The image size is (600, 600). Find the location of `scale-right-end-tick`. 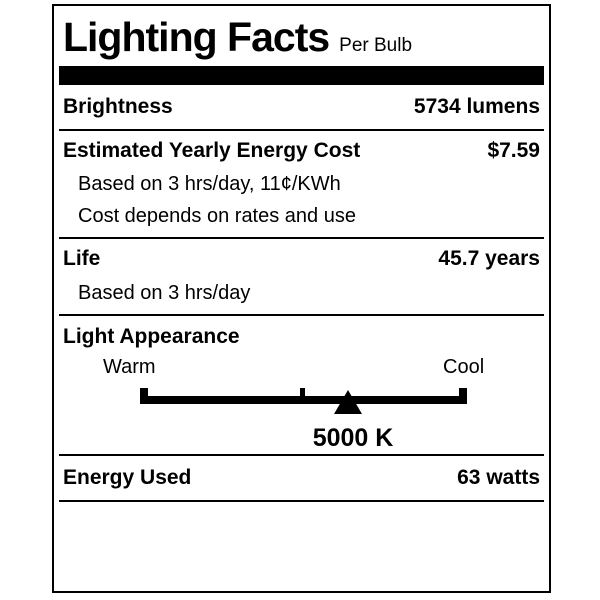

scale-right-end-tick is located at coordinates (463, 395).